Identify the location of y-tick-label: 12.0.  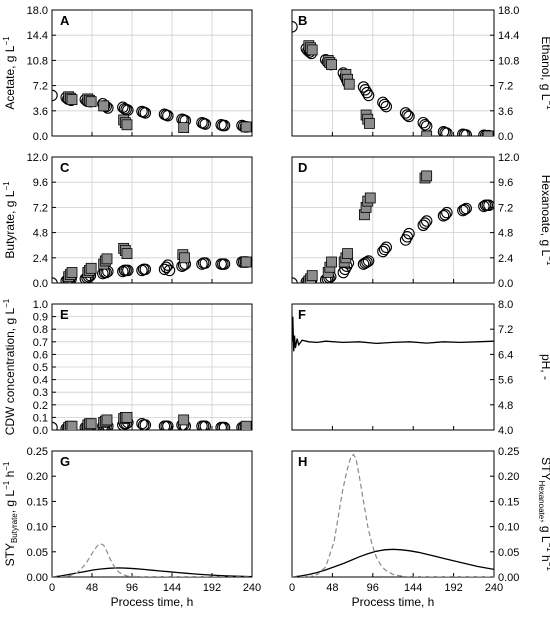
(508, 158).